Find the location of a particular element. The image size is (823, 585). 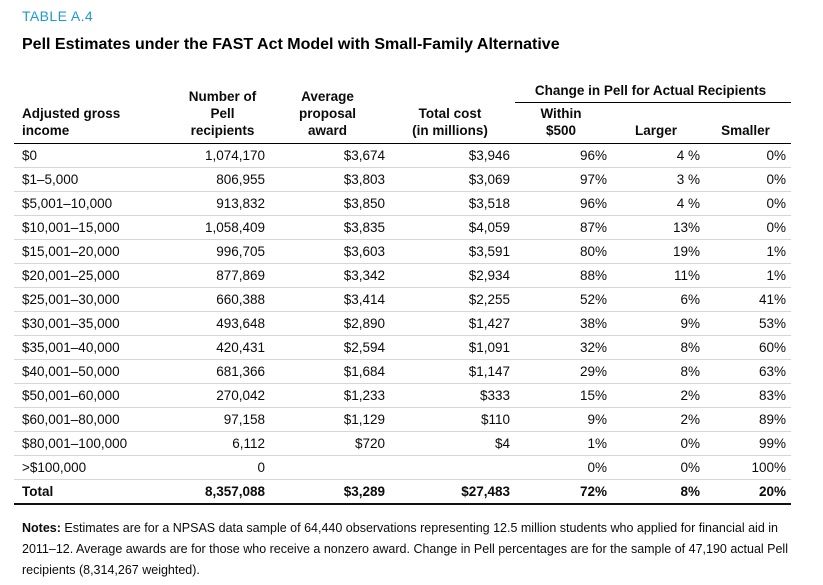

value-cell: 4 % is located at coordinates (658, 203).